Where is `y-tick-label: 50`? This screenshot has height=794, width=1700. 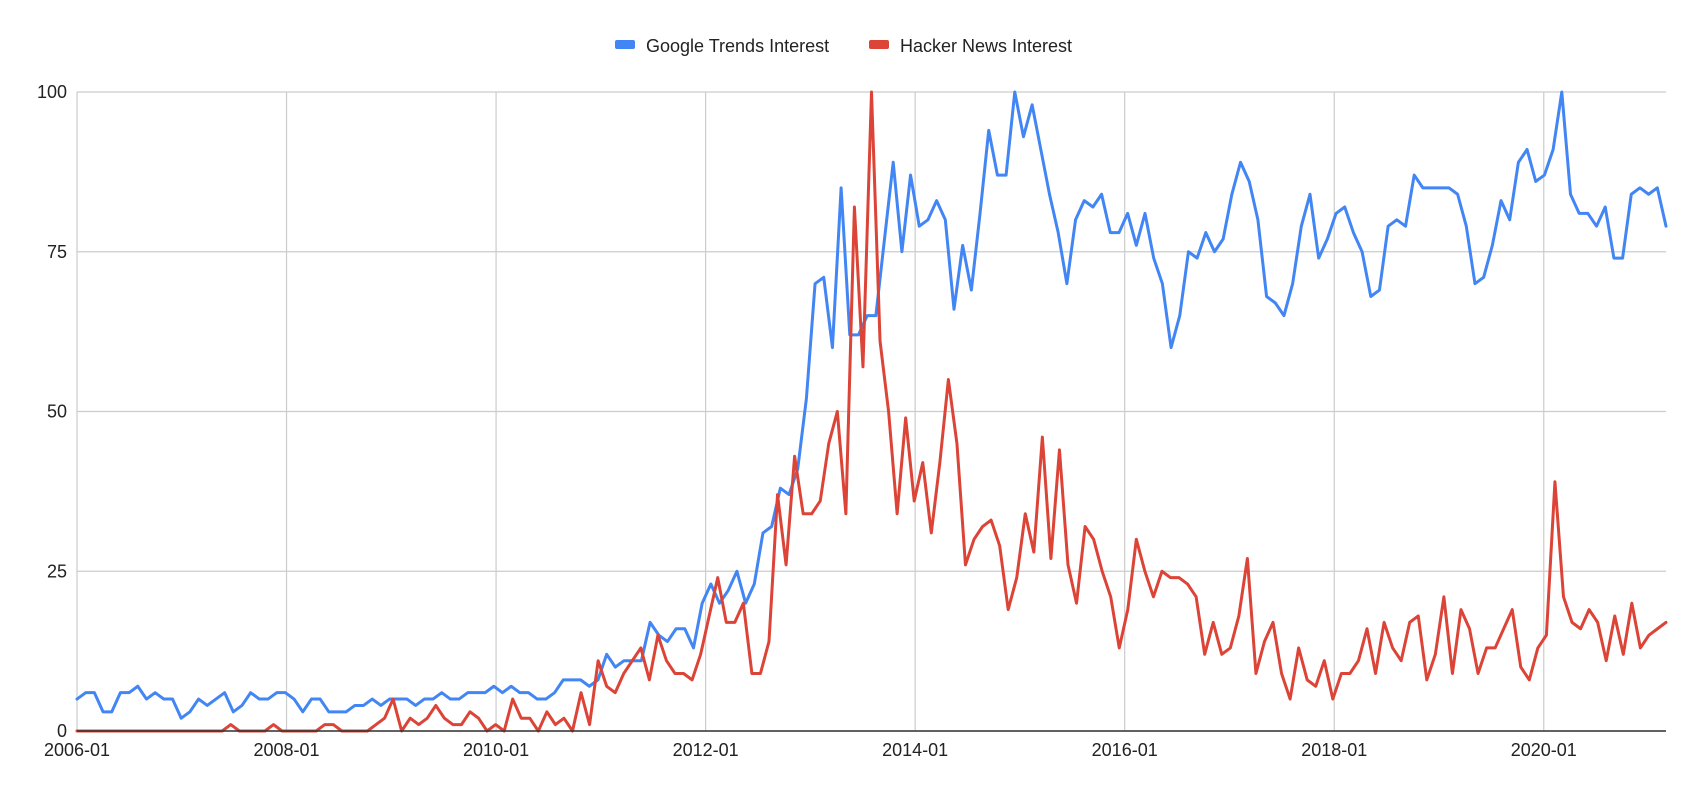 y-tick-label: 50 is located at coordinates (57, 412).